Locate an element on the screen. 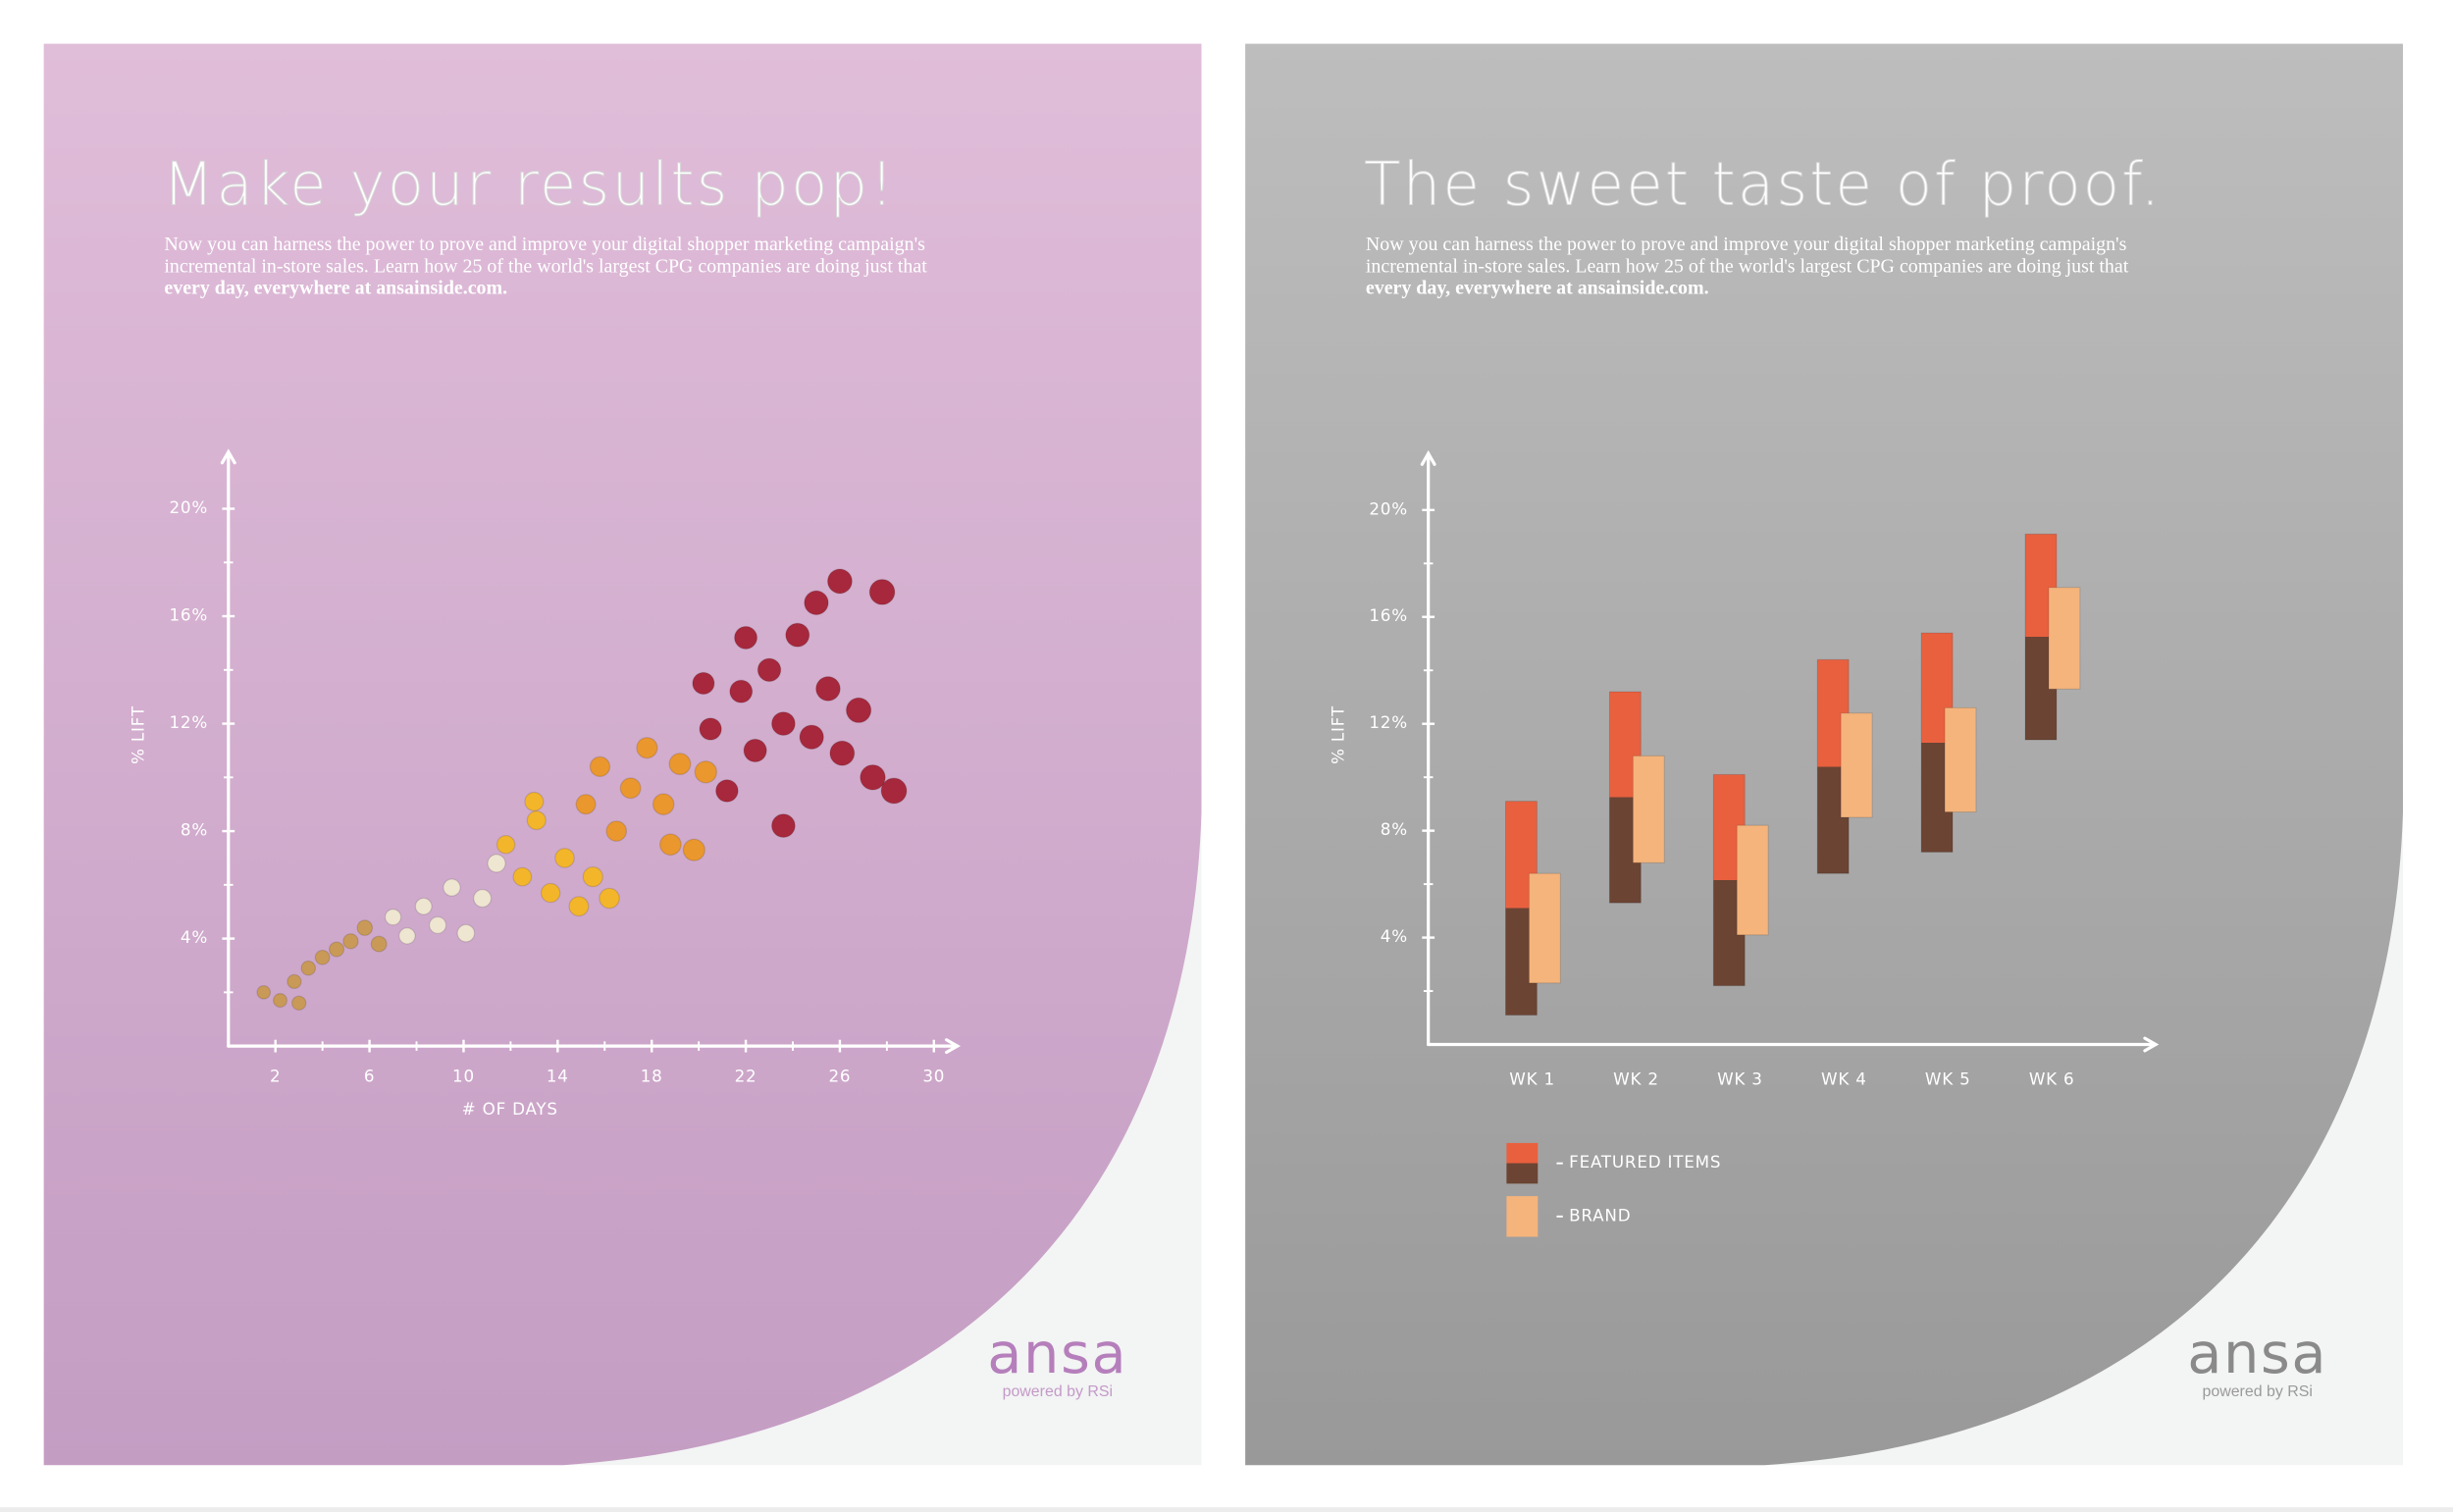 The height and width of the screenshot is (1512, 2453). x-tick-label: WK 2 is located at coordinates (1636, 1079).